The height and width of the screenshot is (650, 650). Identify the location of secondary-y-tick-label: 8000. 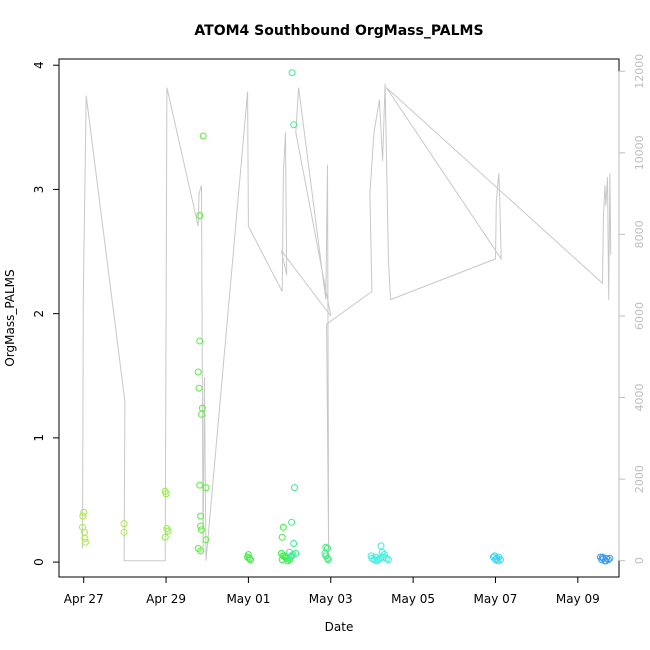
(639, 234).